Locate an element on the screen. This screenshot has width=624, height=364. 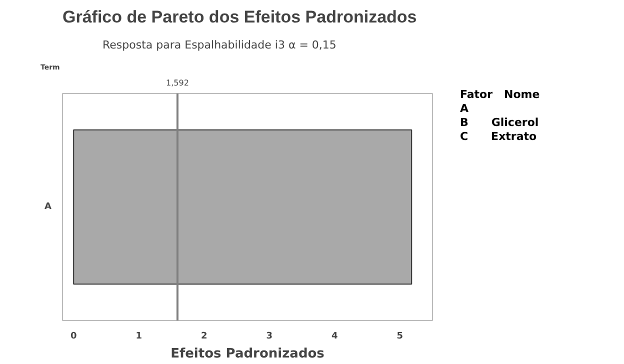
chart-subtitle: Resposta para Espalhabilidade i3 α = 0,15 is located at coordinates (219, 45).